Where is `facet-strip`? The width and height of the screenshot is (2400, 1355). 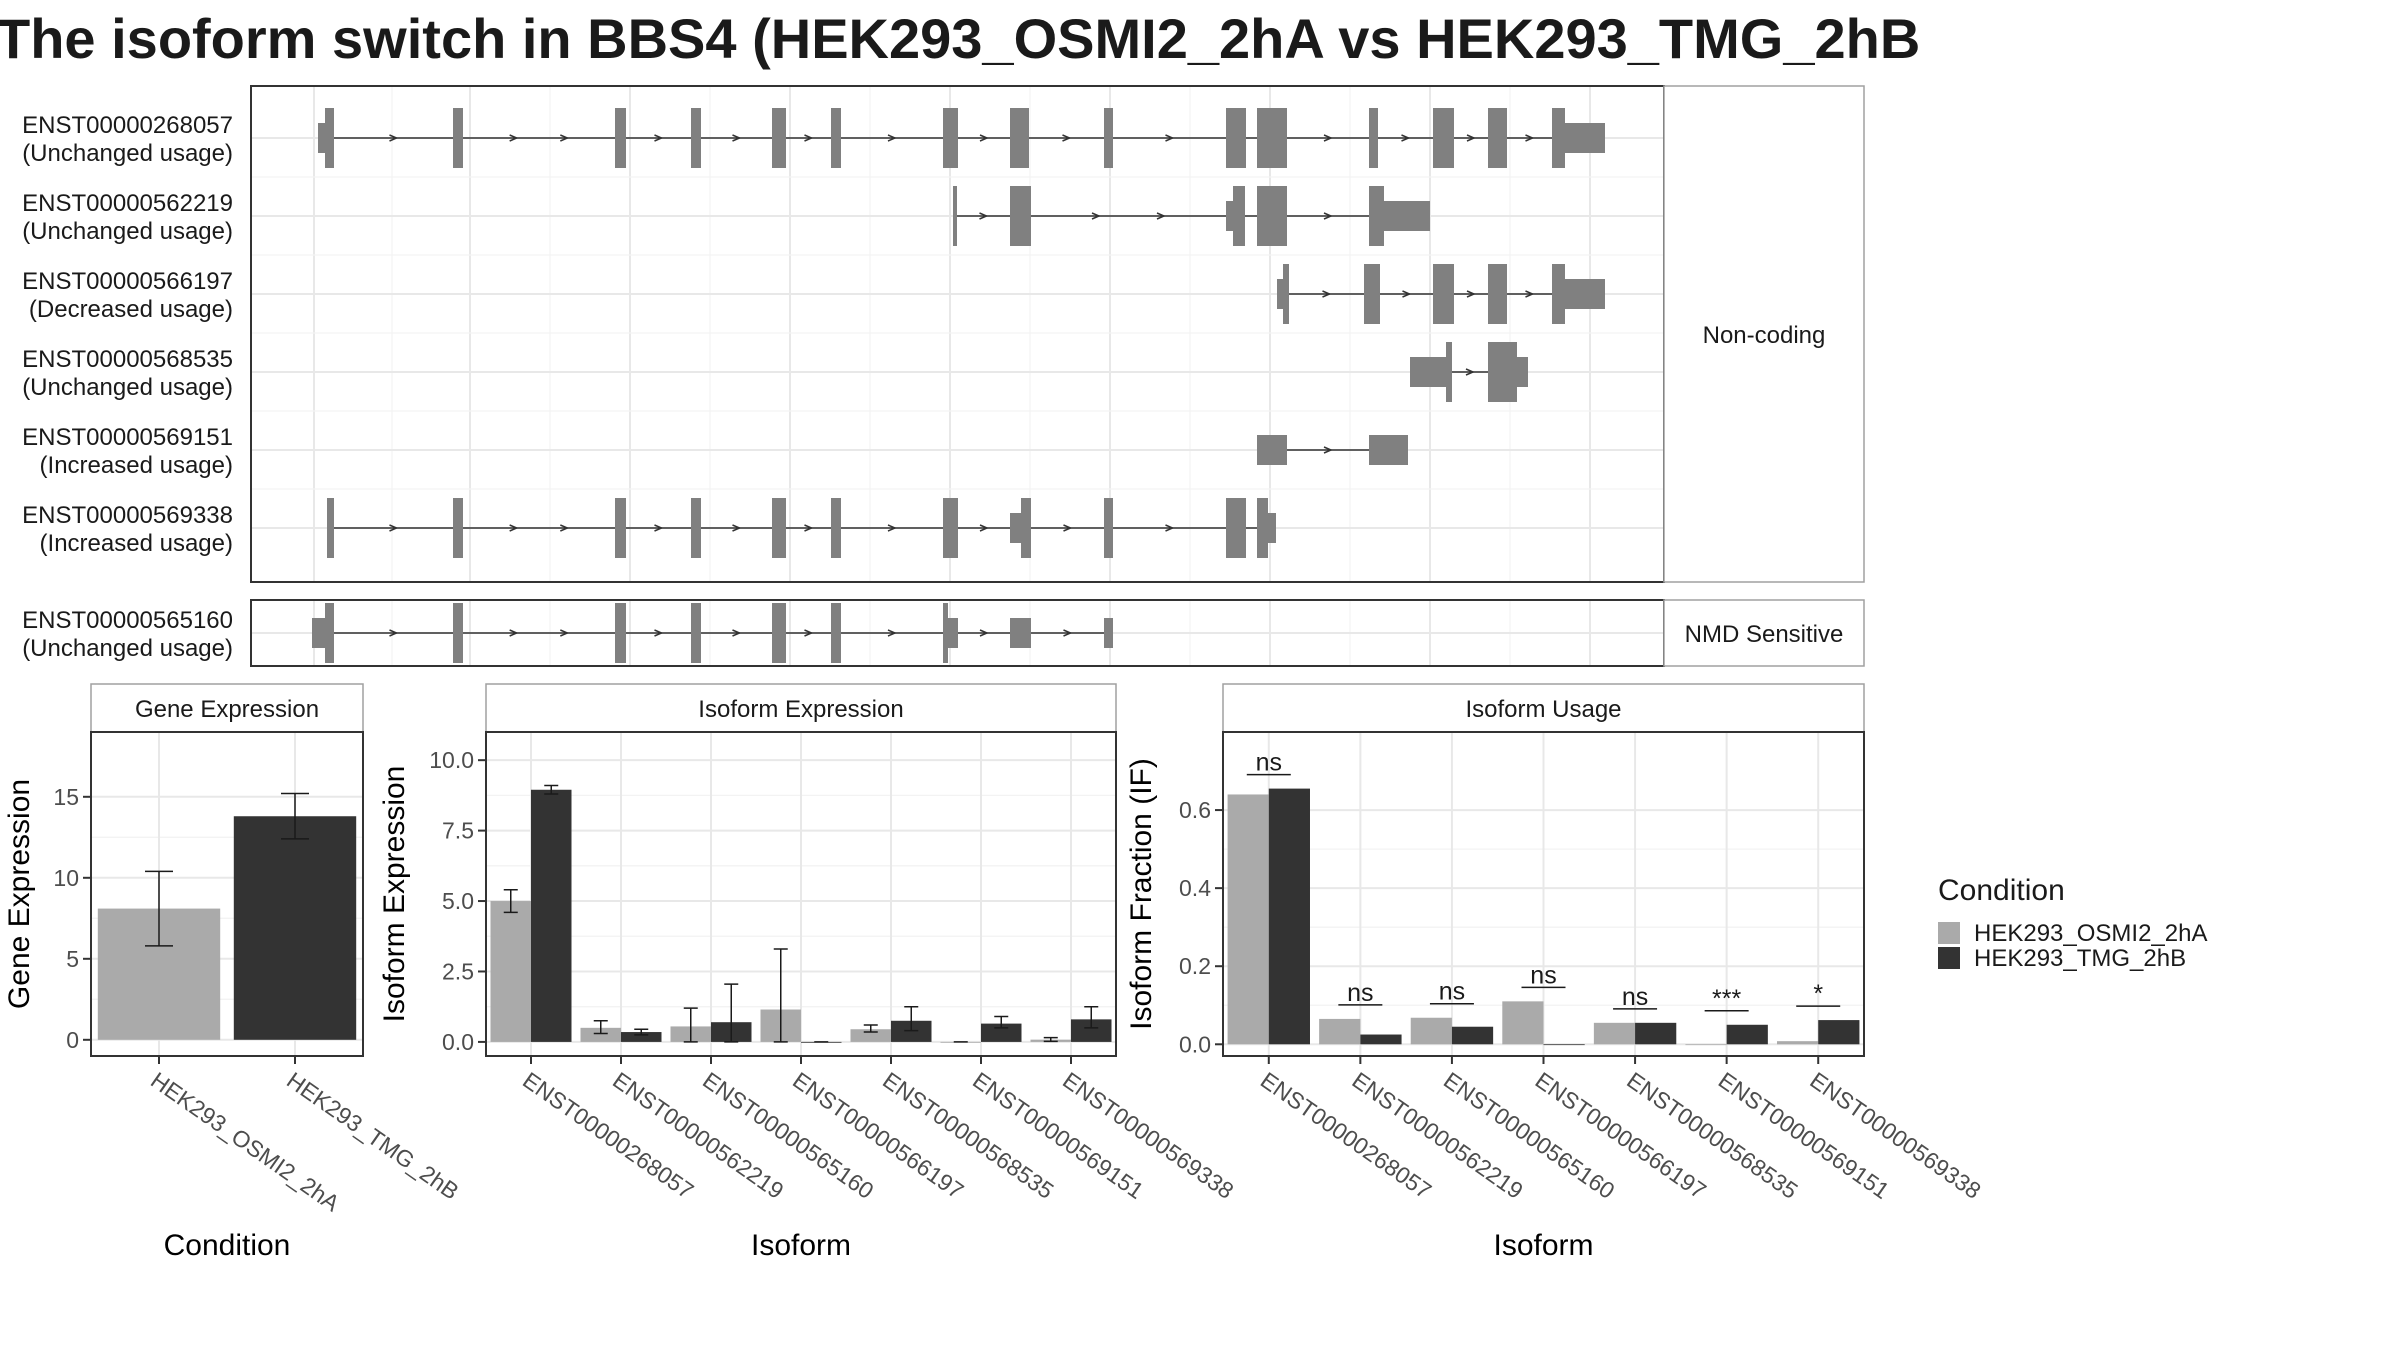 facet-strip is located at coordinates (1764, 334).